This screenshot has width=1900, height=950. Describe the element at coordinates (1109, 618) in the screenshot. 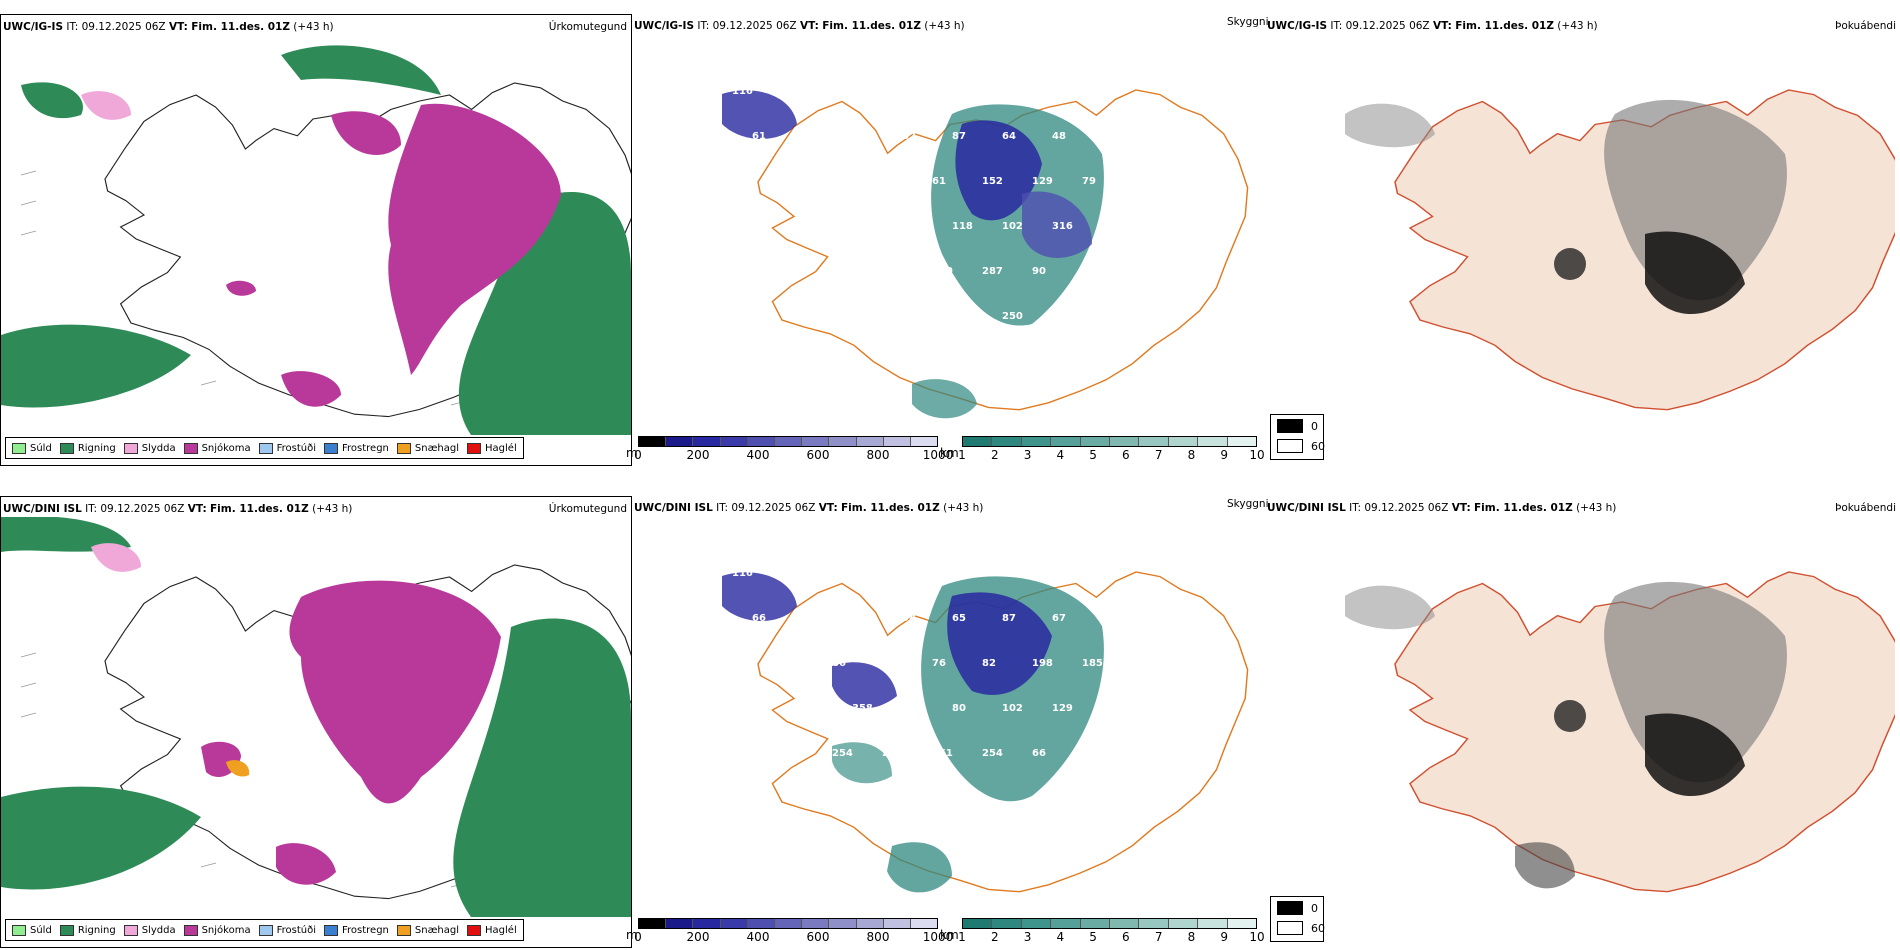

I see `snow-depth-label: 81` at that location.